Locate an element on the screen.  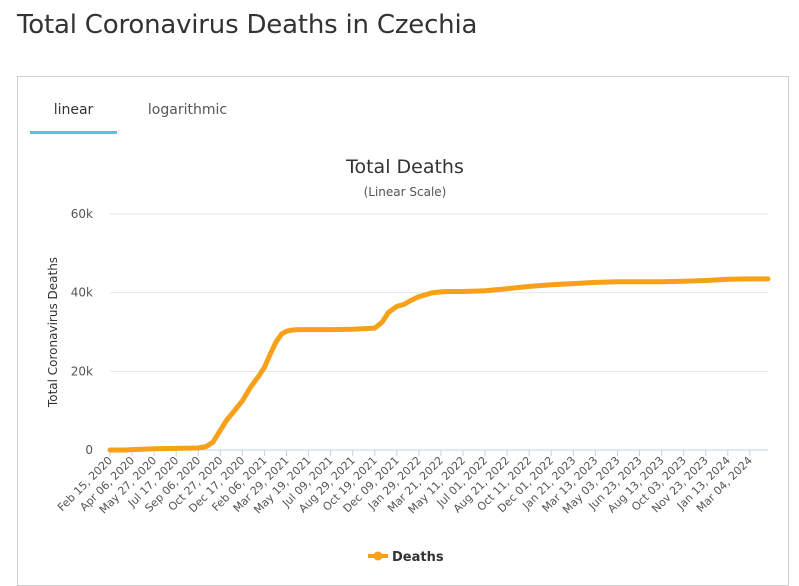
tab-logarithmic: logarithmic is located at coordinates (187, 110).